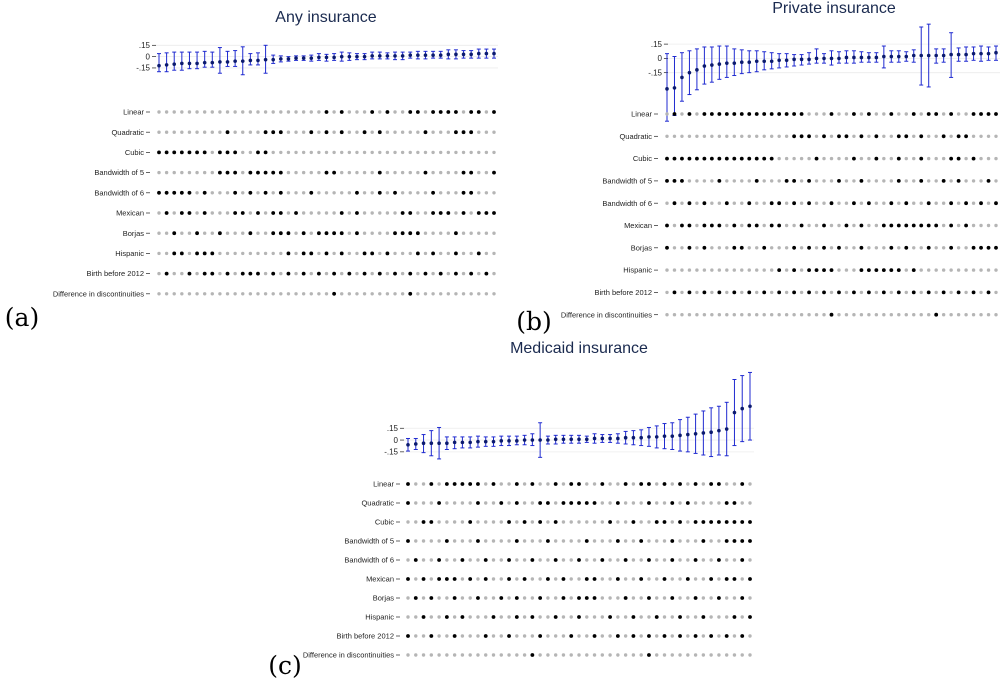 This screenshot has height=681, width=1002. What do you see at coordinates (127, 132) in the screenshot?
I see `row-label-quadratic: Quadratic` at bounding box center [127, 132].